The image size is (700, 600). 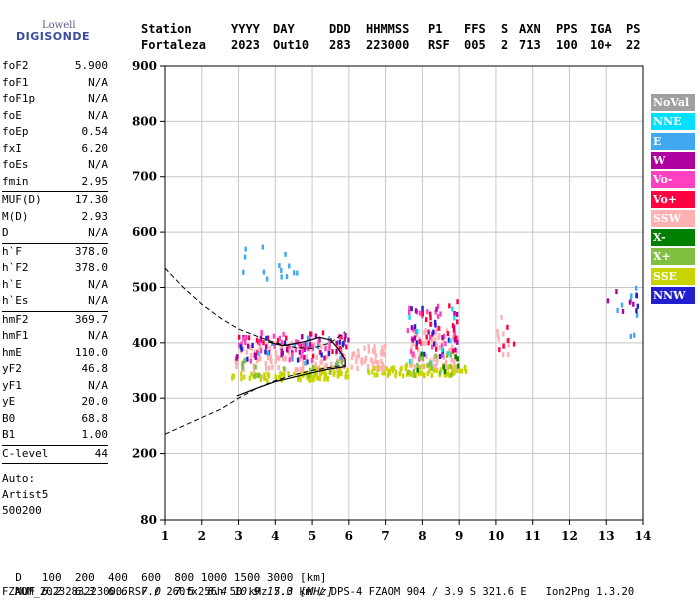 I want to click on param-row: foF1p N/A, so click(x=55, y=99).